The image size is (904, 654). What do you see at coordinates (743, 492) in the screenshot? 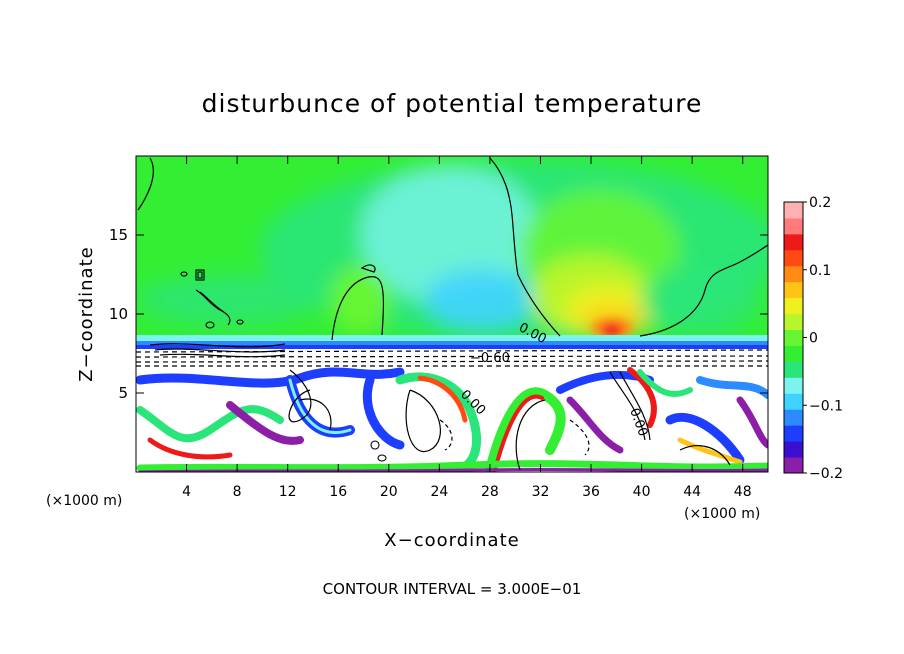
I see `x-tick-label: 48` at bounding box center [743, 492].